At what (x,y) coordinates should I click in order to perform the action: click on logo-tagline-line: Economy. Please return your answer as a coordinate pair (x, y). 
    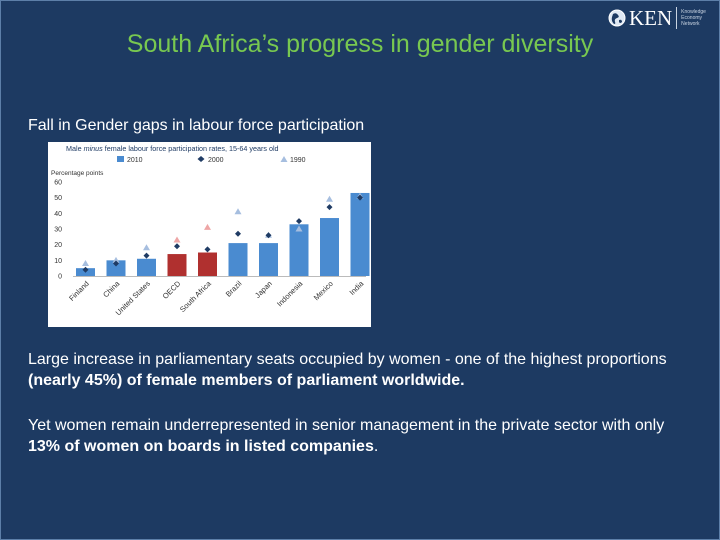
    Looking at the image, I should click on (692, 18).